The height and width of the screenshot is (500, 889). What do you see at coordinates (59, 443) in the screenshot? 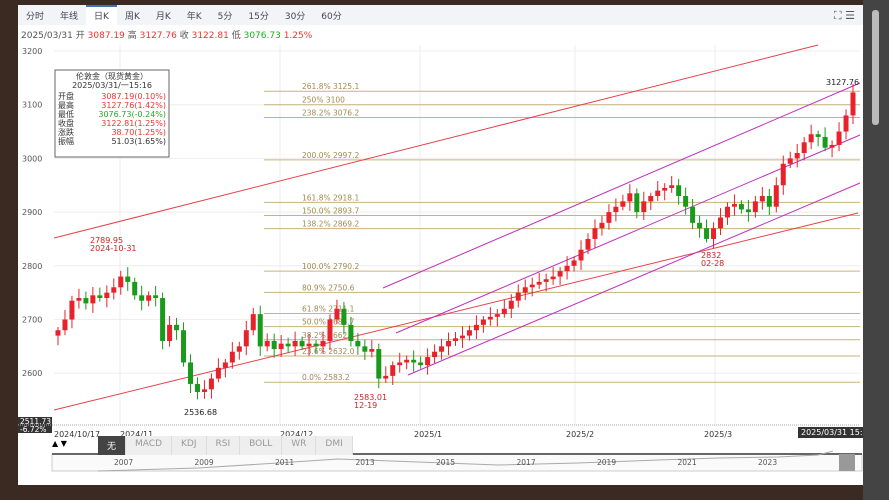
I see `indicator-arrows: ▲ ▼` at bounding box center [59, 443].